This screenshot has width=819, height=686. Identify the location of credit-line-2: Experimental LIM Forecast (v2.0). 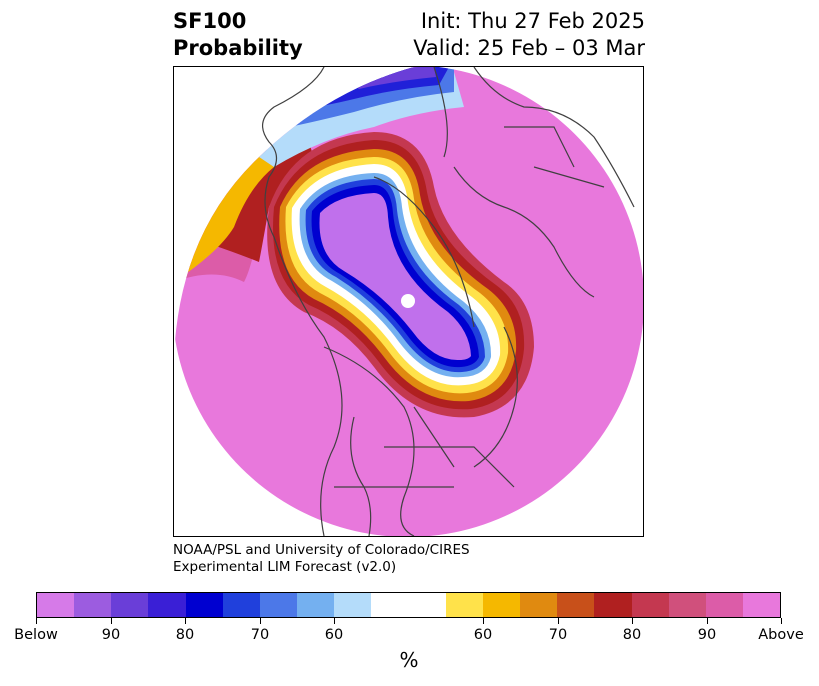
(285, 567).